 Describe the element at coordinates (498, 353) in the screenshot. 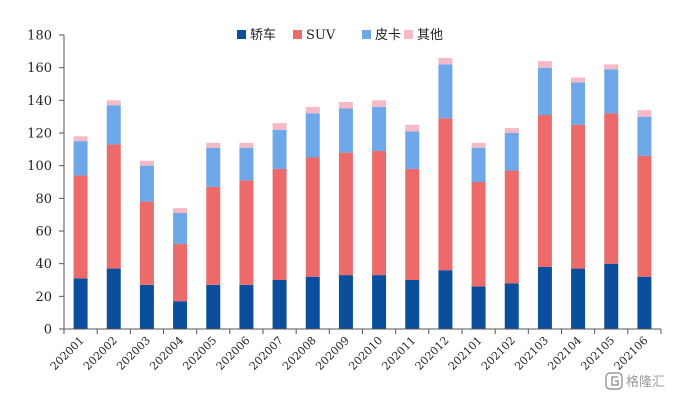

I see `x-tick-label: 202102` at that location.